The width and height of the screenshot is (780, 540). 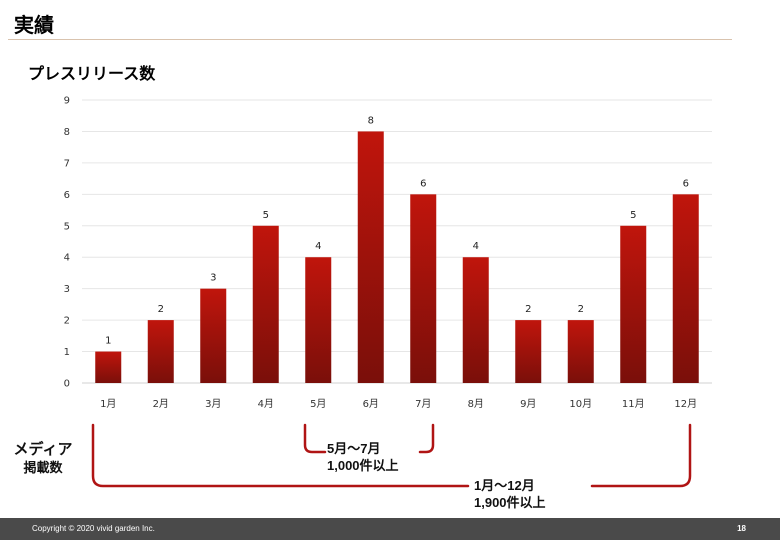 I want to click on range-bracket-may-jul, so click(x=369, y=438).